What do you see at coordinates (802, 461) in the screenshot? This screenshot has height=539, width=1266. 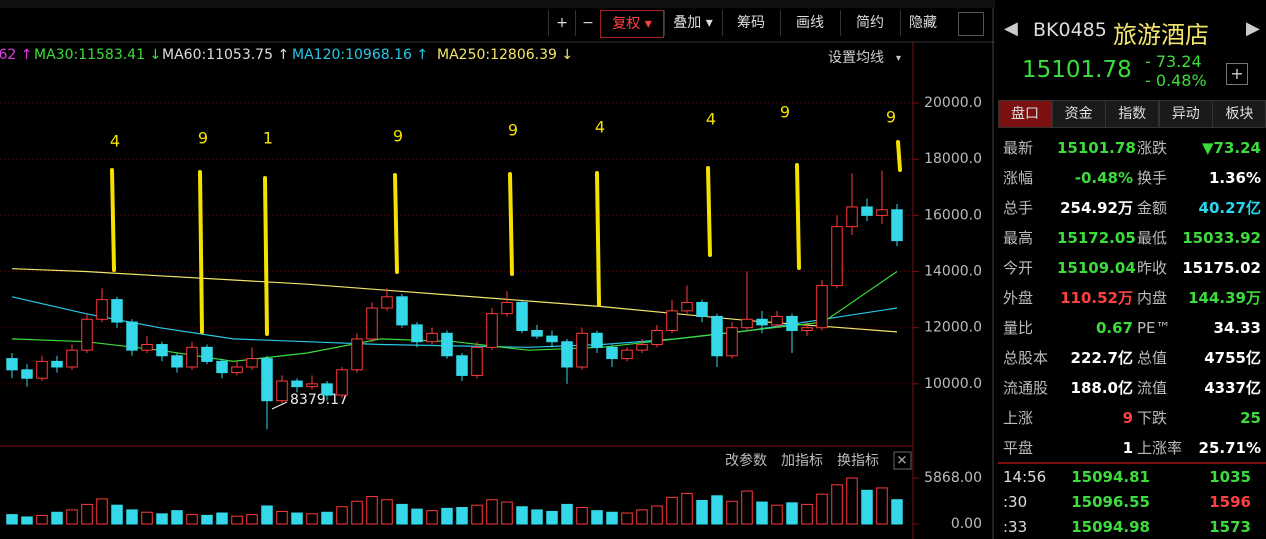 I see `indicator-button: 加指标` at bounding box center [802, 461].